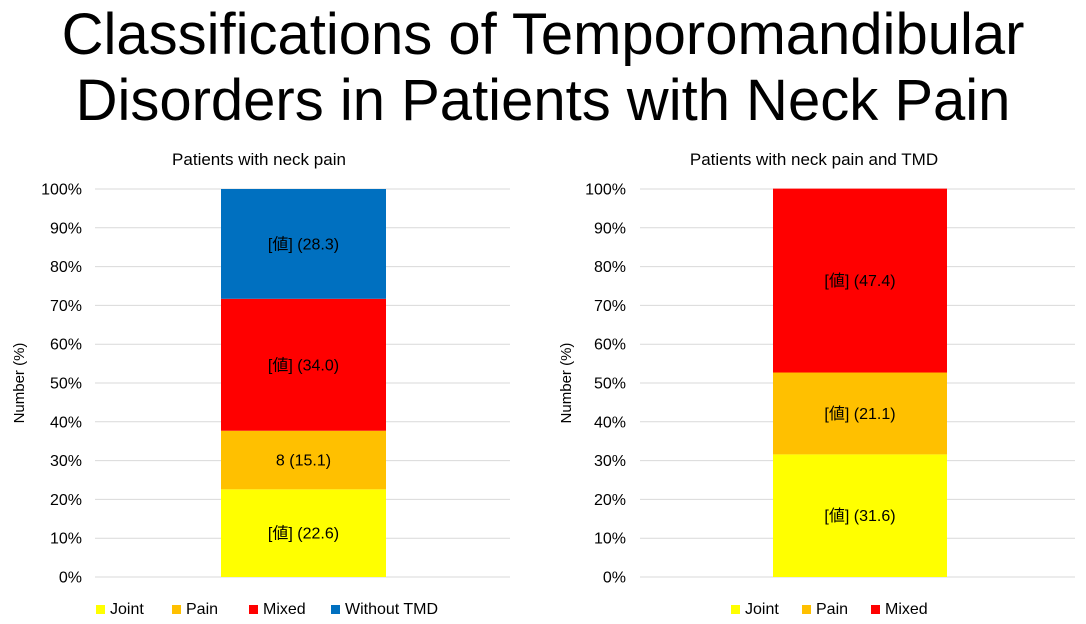 Image resolution: width=1086 pixels, height=624 pixels. I want to click on data-label-mixed: [値] (34.0), so click(303, 365).